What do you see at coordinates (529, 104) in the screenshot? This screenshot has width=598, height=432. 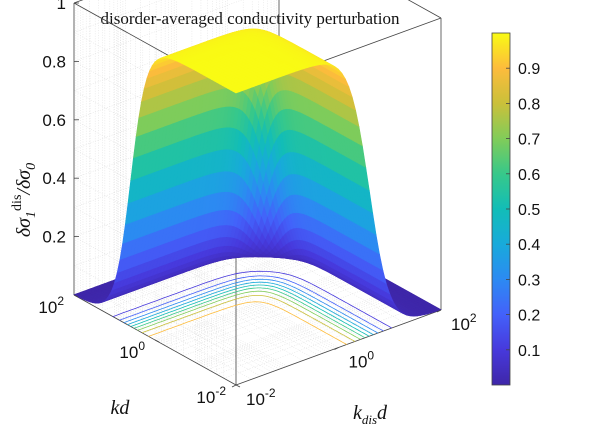 I see `colorbar-tick-label: 0.8` at bounding box center [529, 104].